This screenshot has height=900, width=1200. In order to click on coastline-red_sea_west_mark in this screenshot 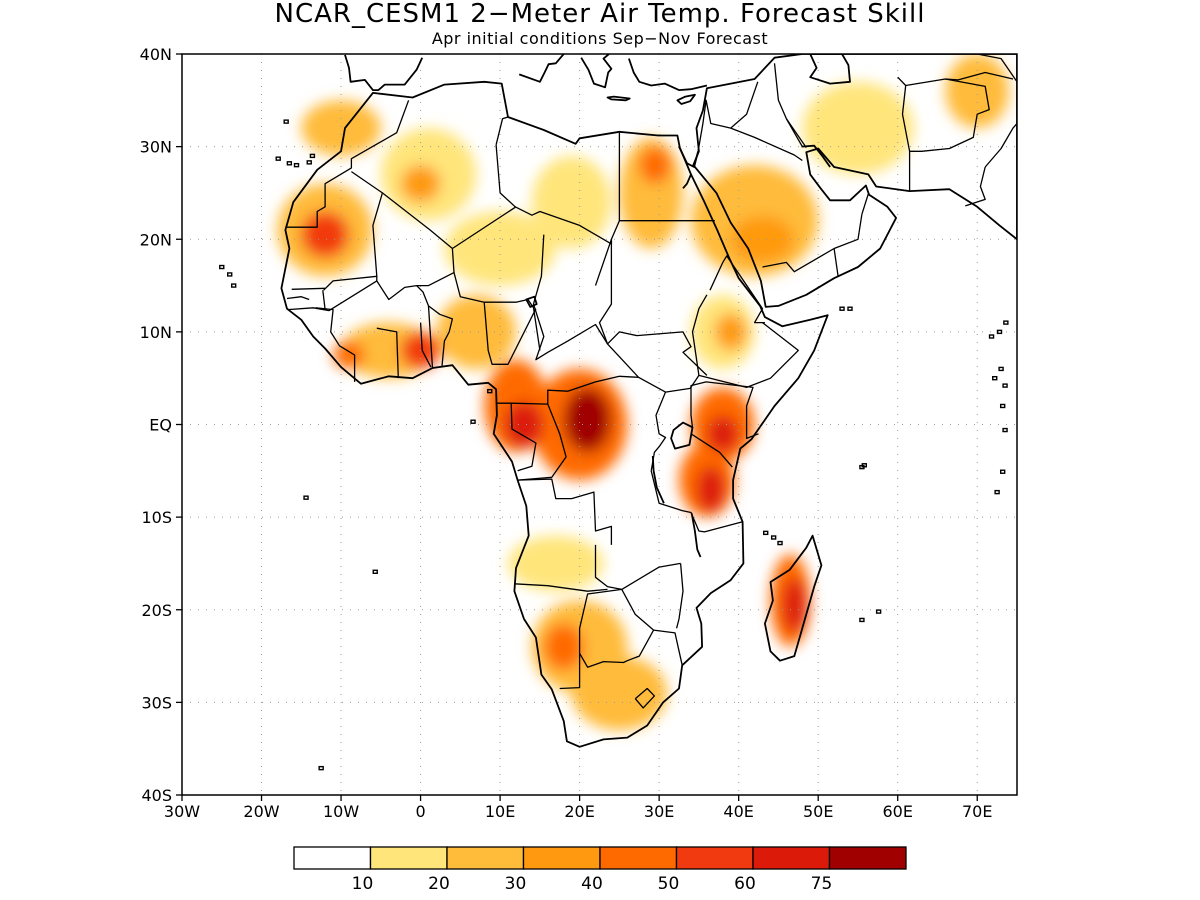, I will do `click(687, 181)`.